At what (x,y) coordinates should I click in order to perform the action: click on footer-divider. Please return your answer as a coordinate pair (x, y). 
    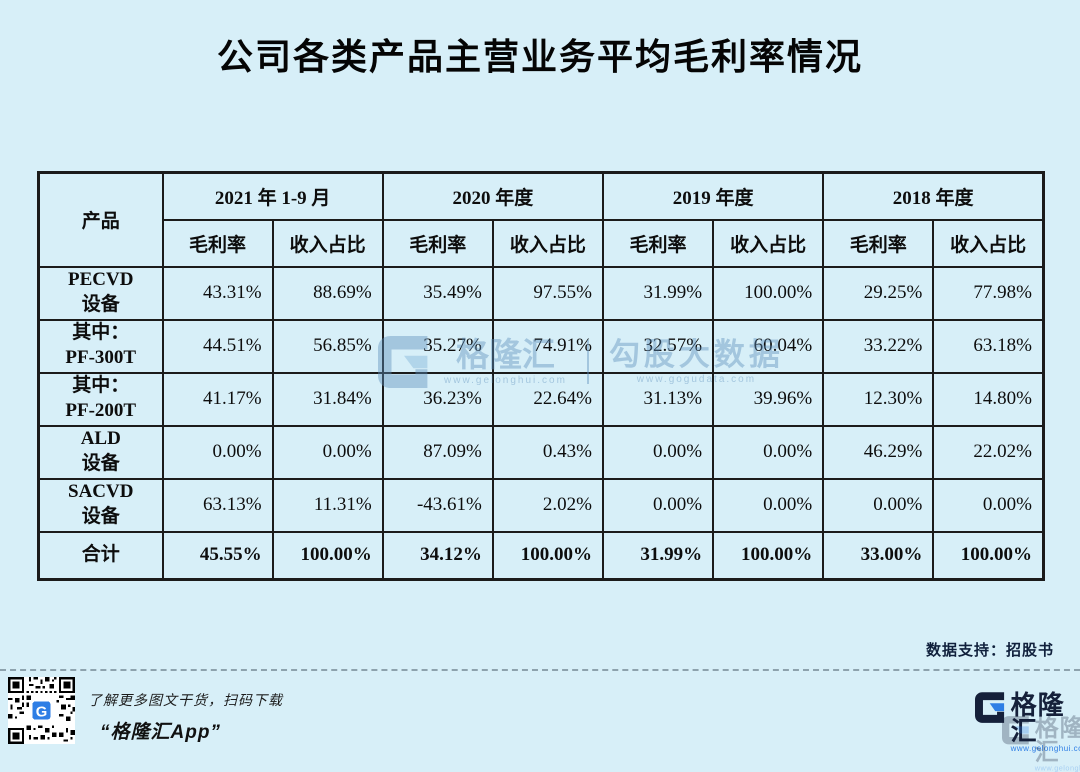
    Looking at the image, I should click on (540, 670).